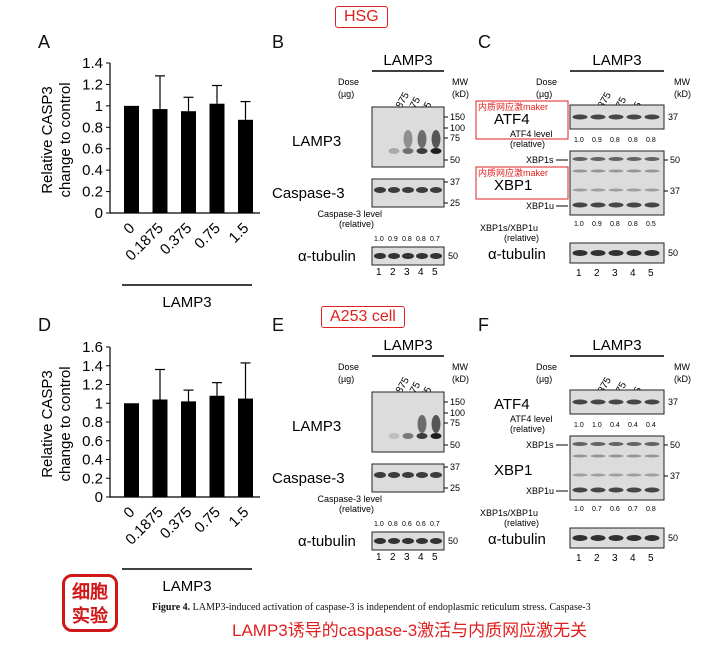 The height and width of the screenshot is (648, 709). What do you see at coordinates (92, 366) in the screenshot?
I see `y-tick-label: 1.4` at bounding box center [92, 366].